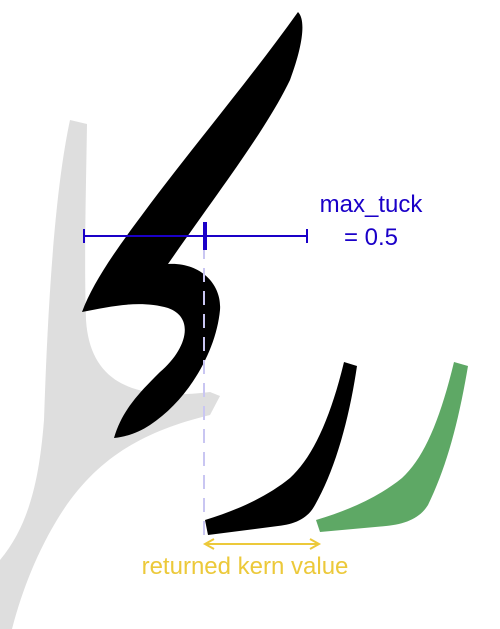 This screenshot has height=629, width=500. I want to click on kern-value-label: returned kern value, so click(245, 566).